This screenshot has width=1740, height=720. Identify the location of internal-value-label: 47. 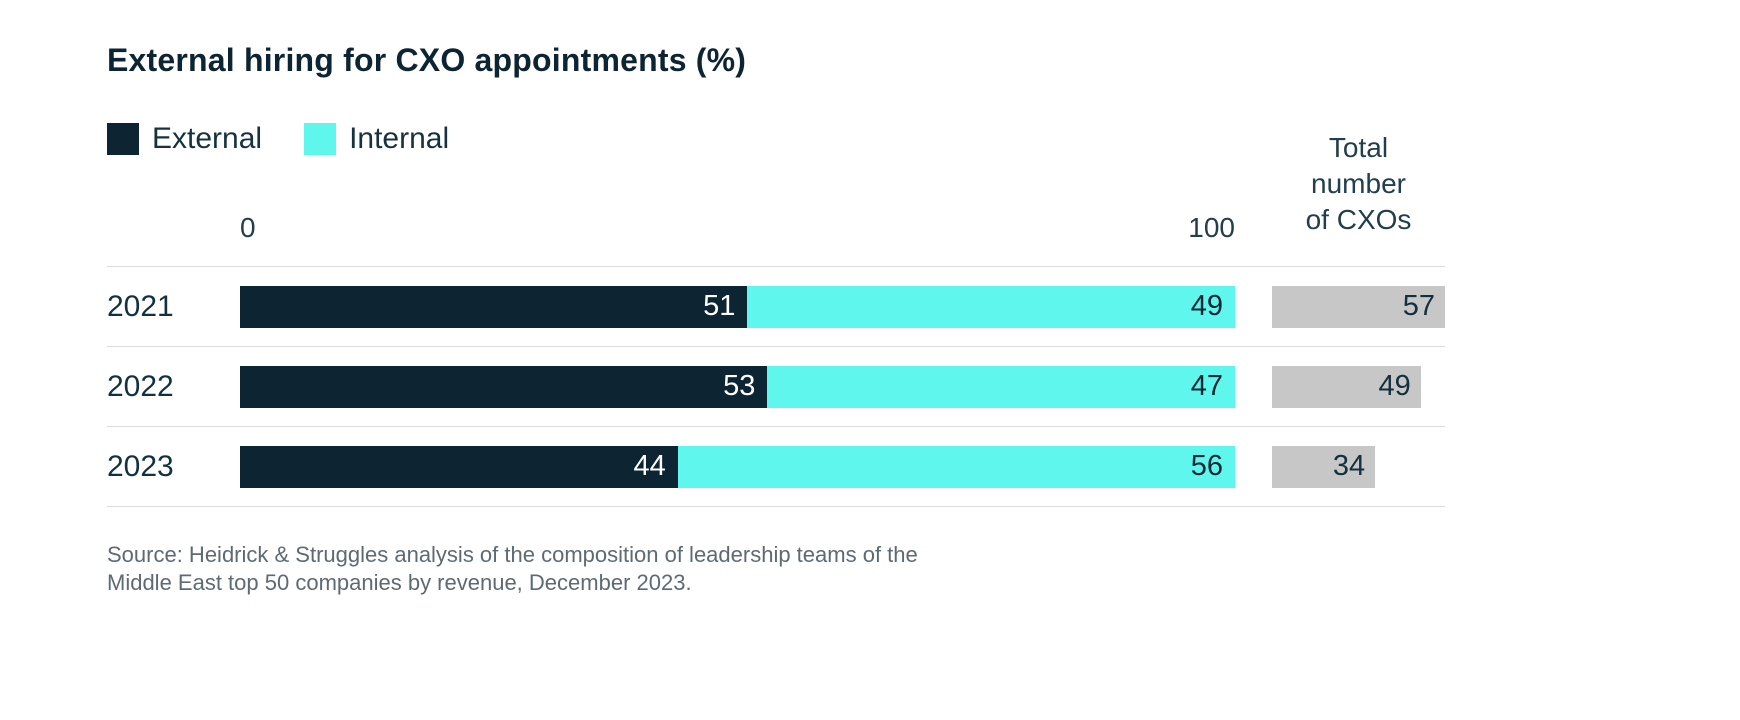
(1206, 386).